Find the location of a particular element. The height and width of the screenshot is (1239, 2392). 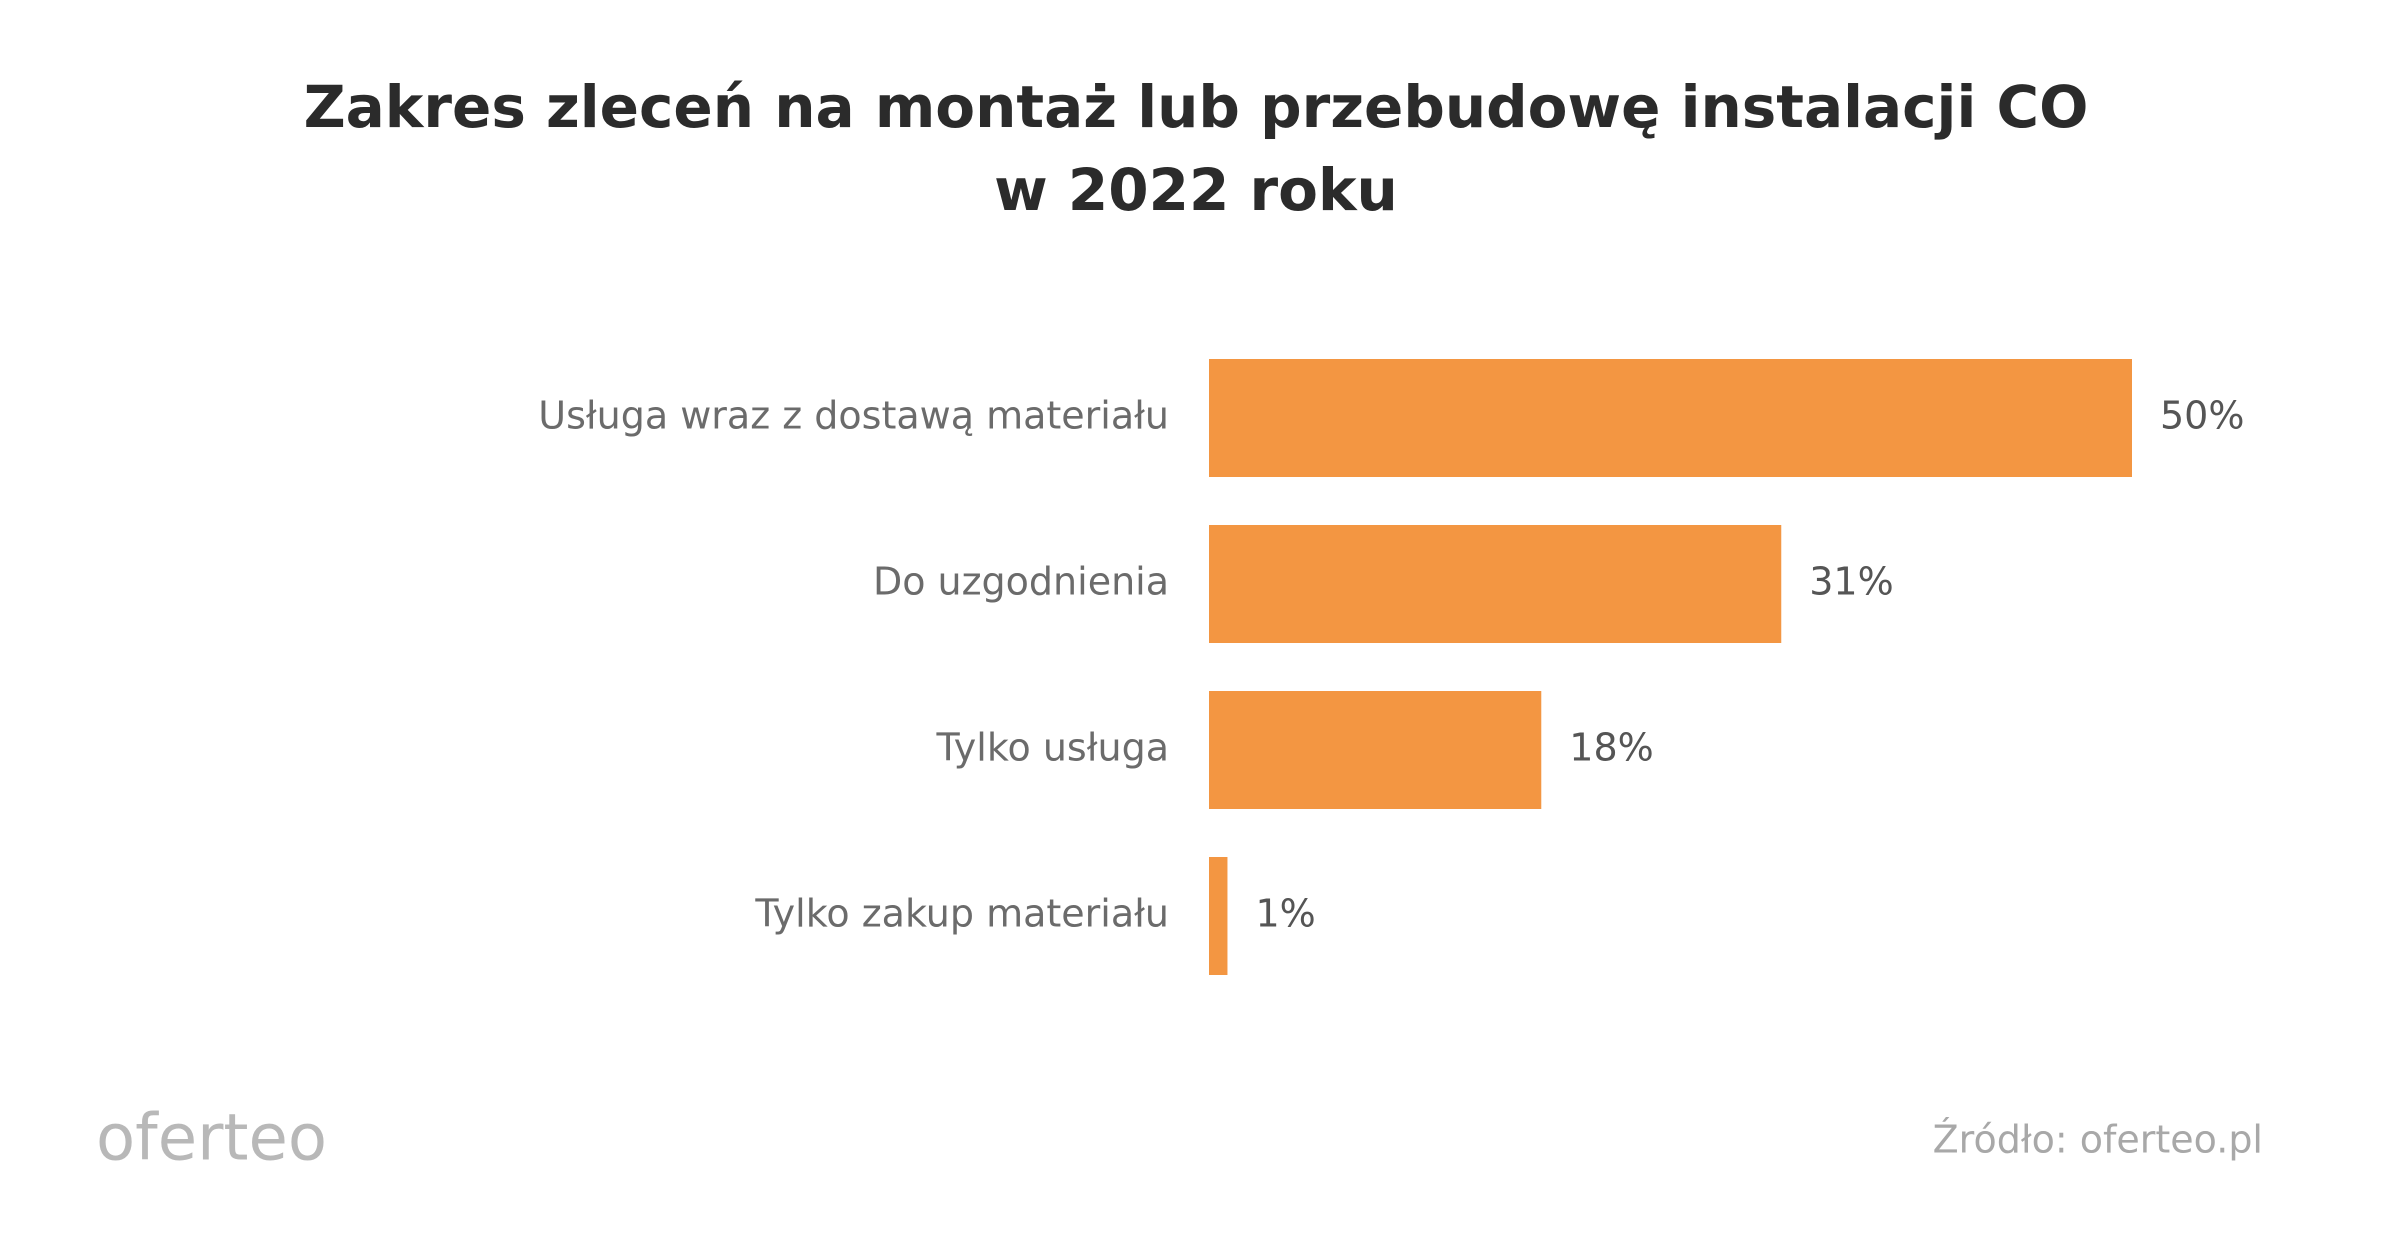

value-label: 31% is located at coordinates (1851, 582).